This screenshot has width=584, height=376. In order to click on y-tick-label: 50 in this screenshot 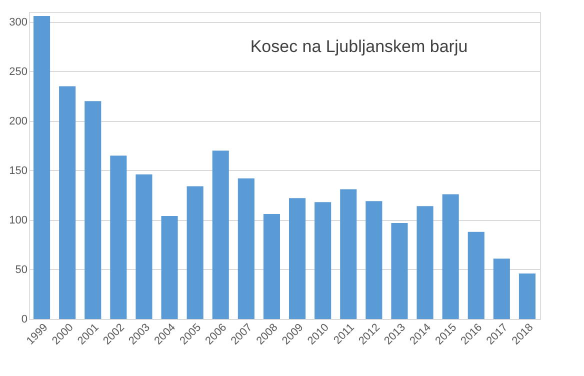, I will do `click(21, 270)`.